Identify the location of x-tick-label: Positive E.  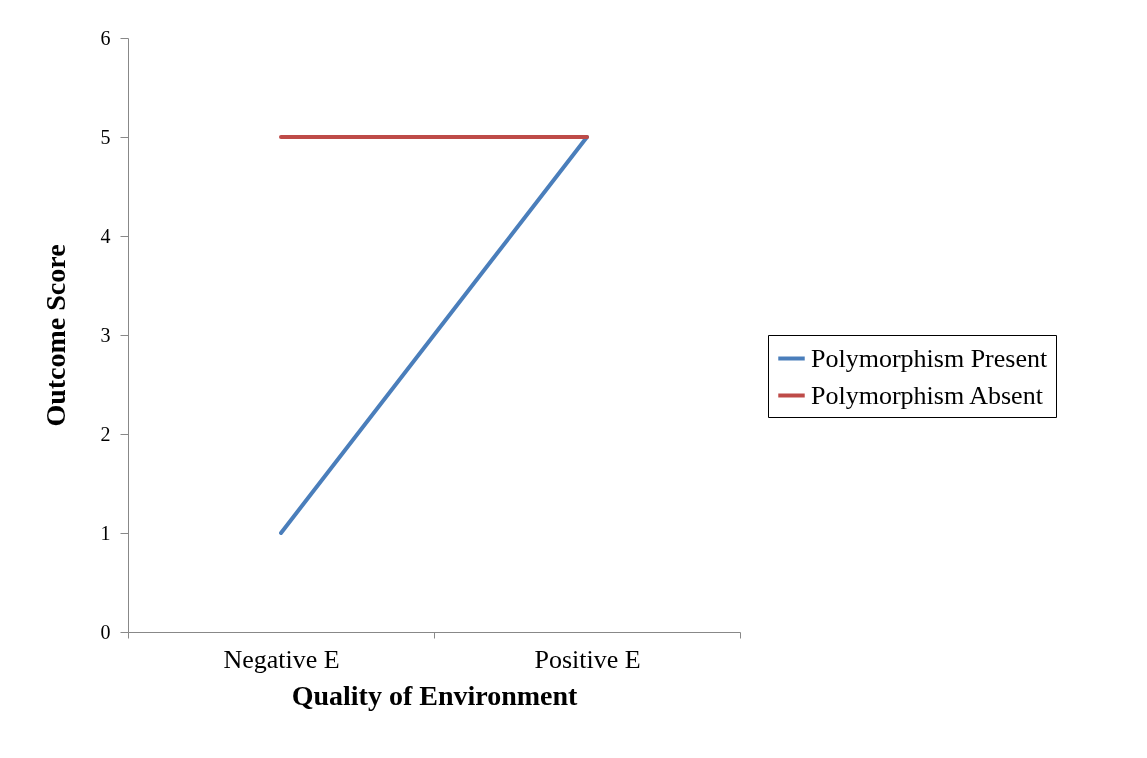
(587, 659).